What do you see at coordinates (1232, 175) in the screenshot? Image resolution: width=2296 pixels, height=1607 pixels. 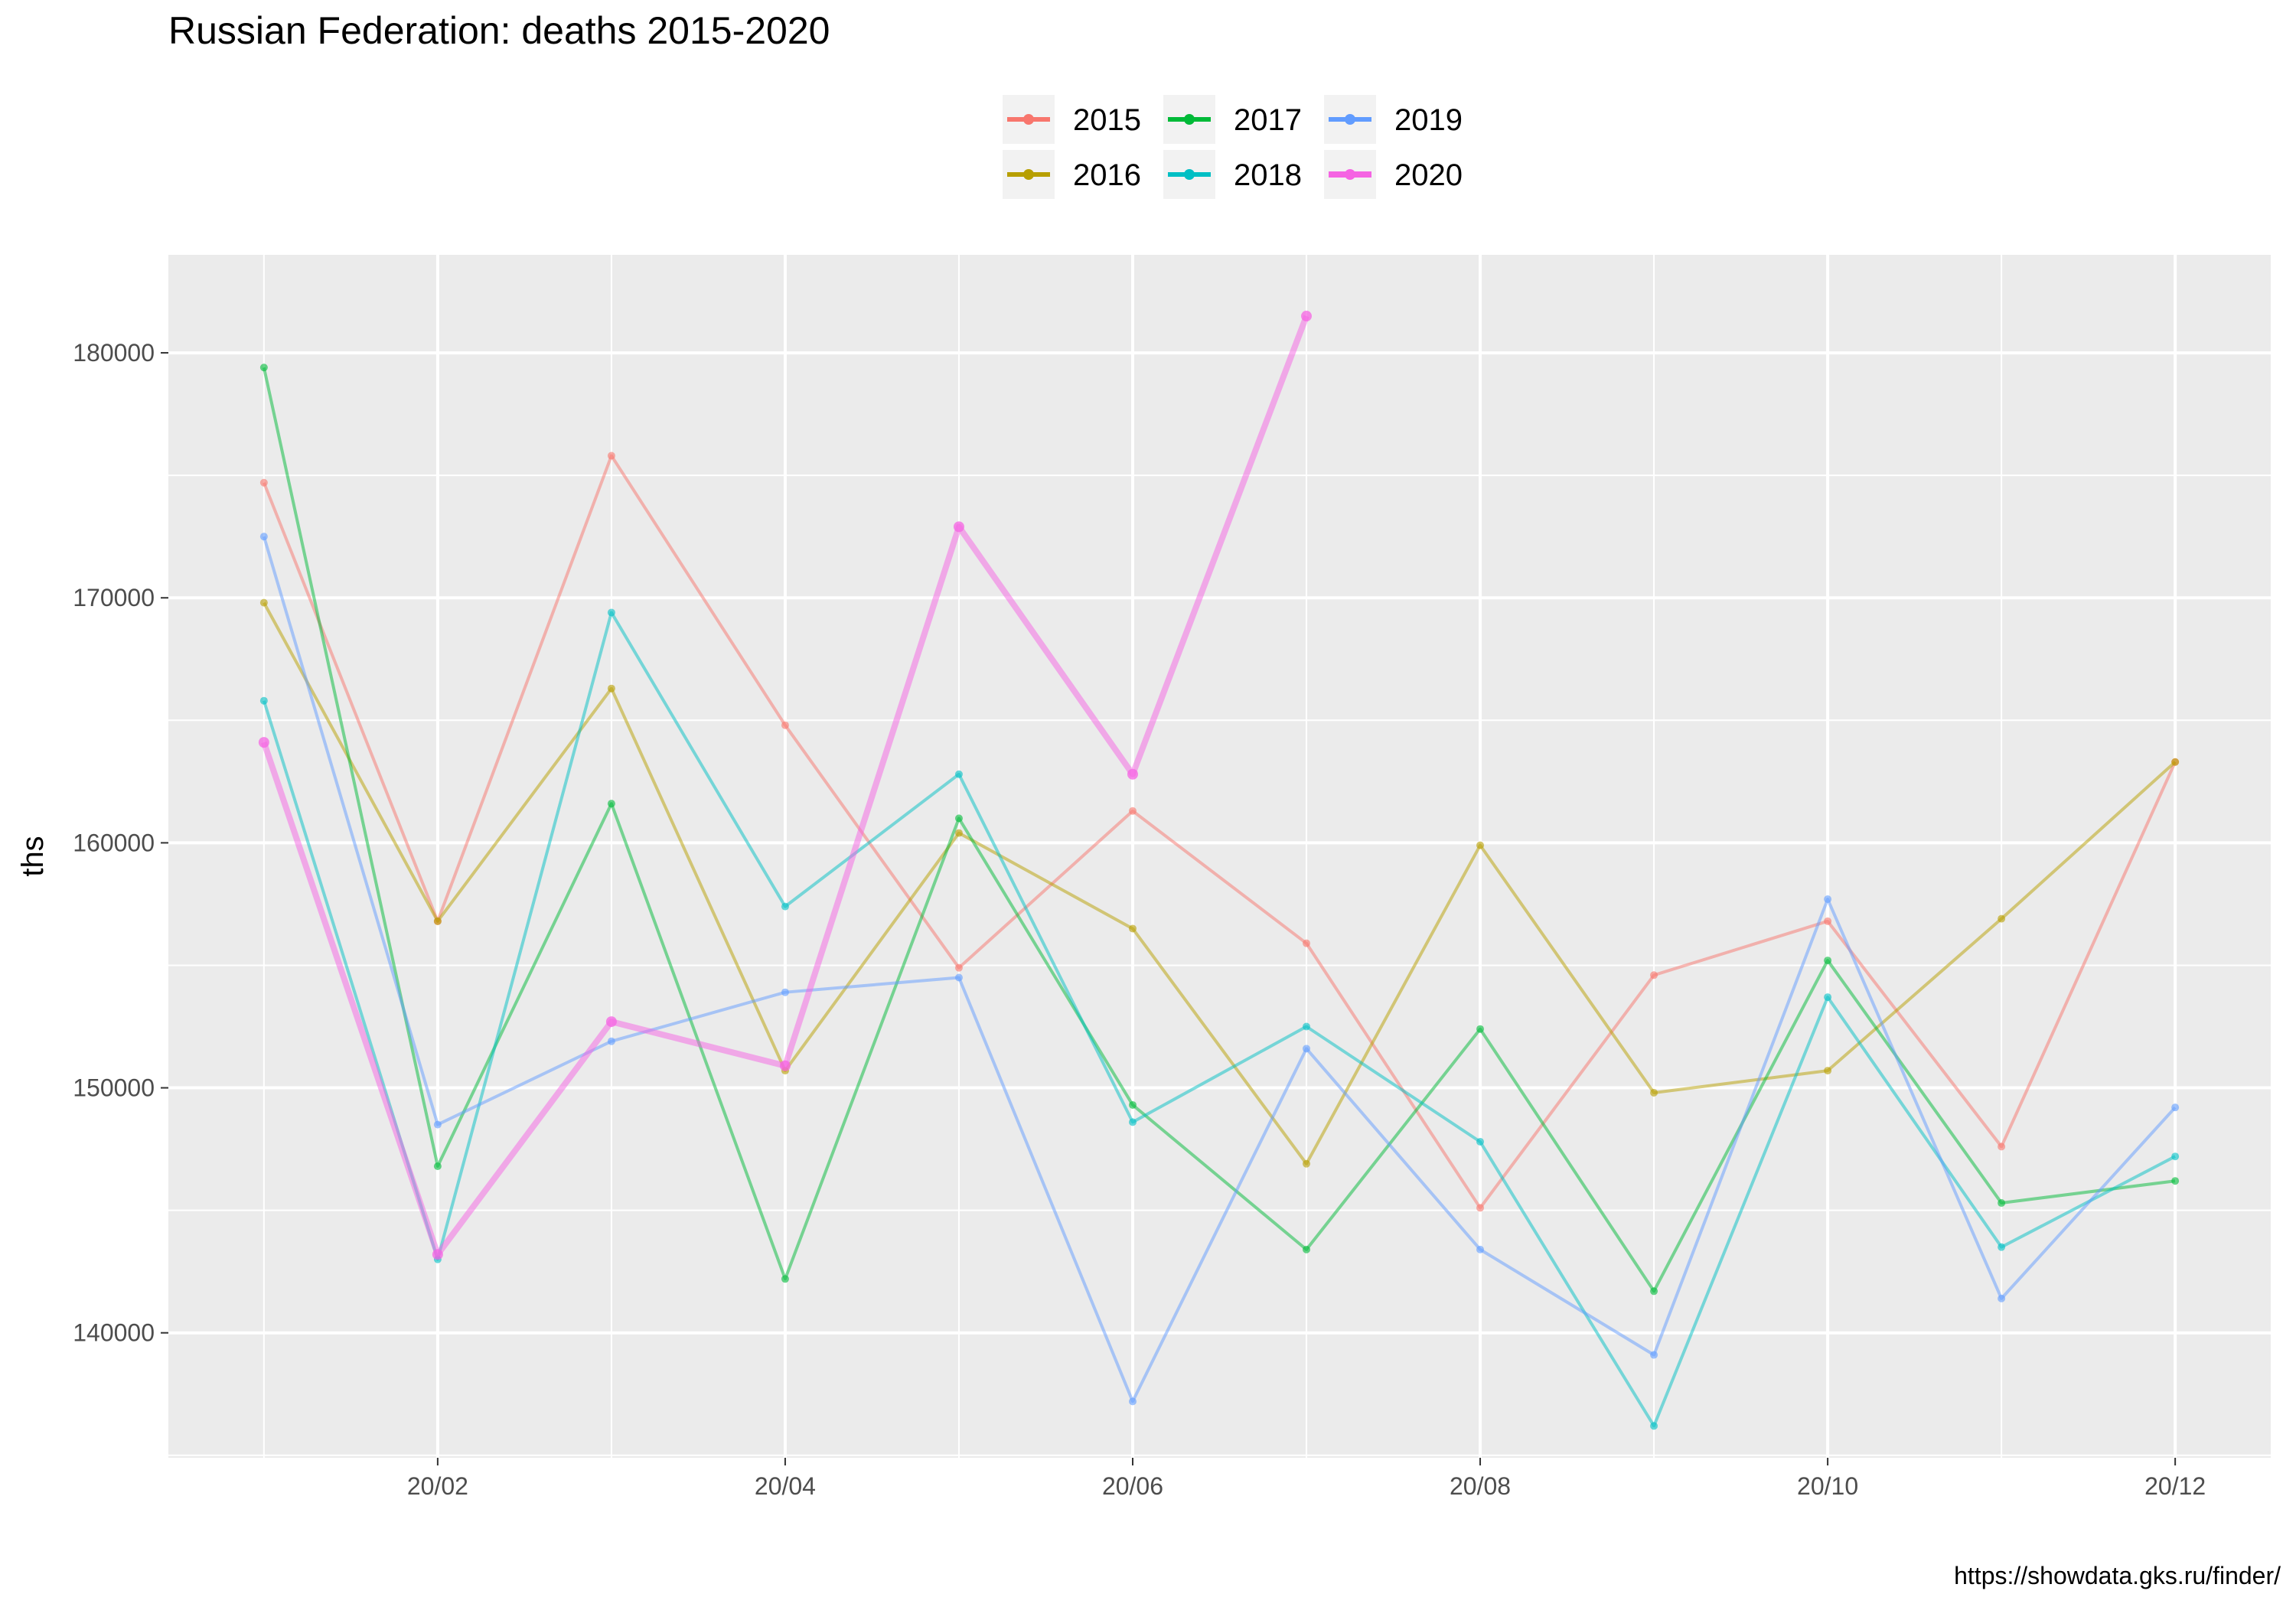 I see `legend-item-2018: 2018` at bounding box center [1232, 175].